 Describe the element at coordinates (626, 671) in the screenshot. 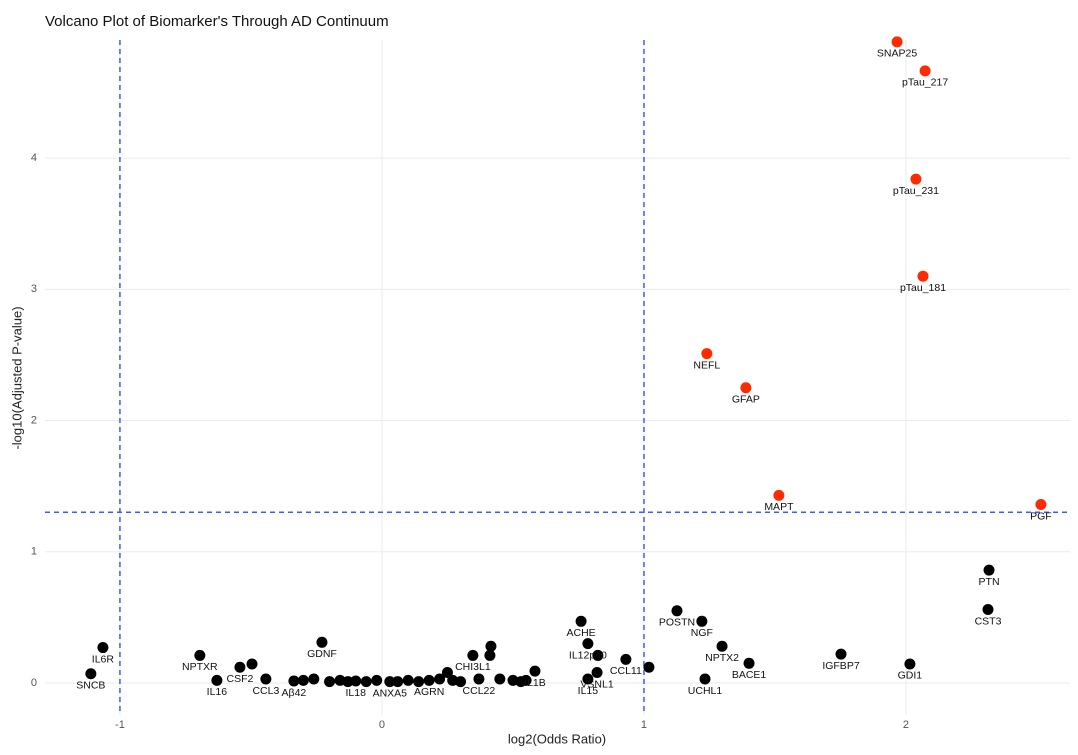

I see `point-label: CCL11` at that location.